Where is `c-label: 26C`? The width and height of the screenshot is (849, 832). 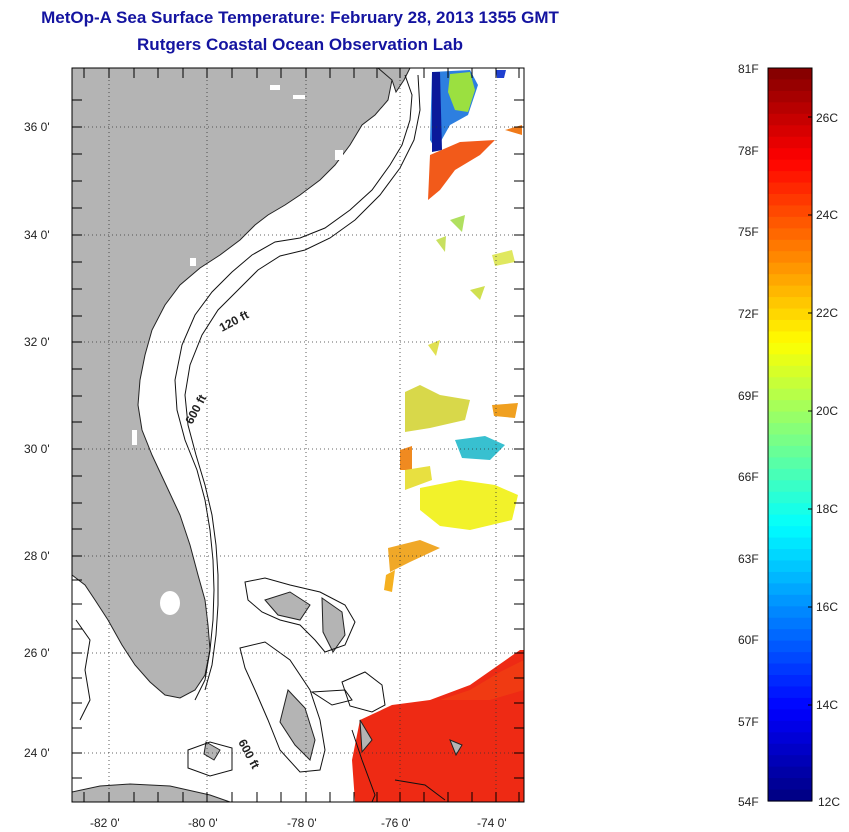
c-label: 26C is located at coordinates (827, 118).